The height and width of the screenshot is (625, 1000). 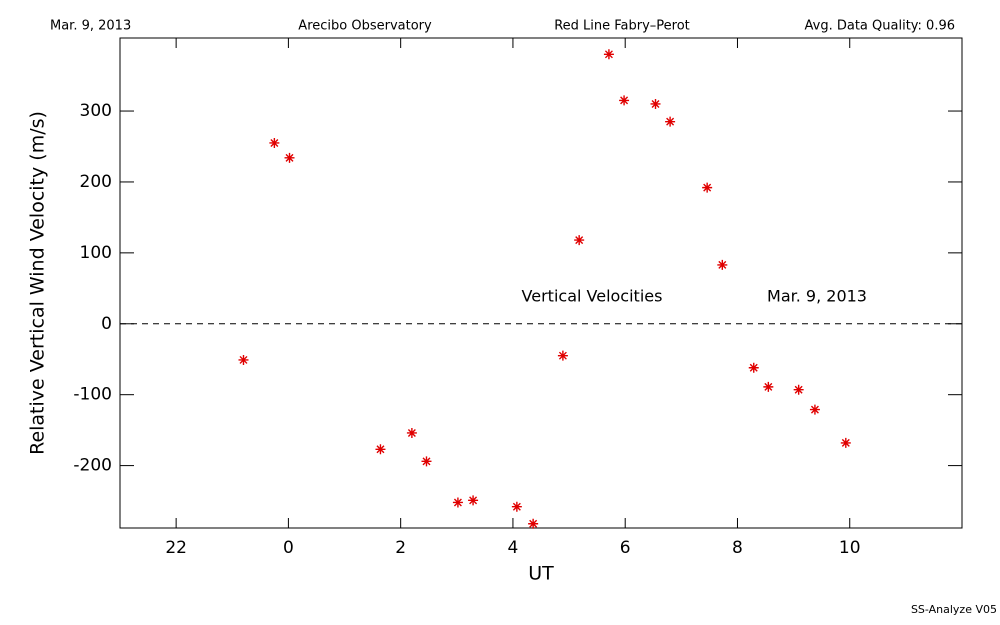 I want to click on y-tick-label: 100, so click(x=96, y=253).